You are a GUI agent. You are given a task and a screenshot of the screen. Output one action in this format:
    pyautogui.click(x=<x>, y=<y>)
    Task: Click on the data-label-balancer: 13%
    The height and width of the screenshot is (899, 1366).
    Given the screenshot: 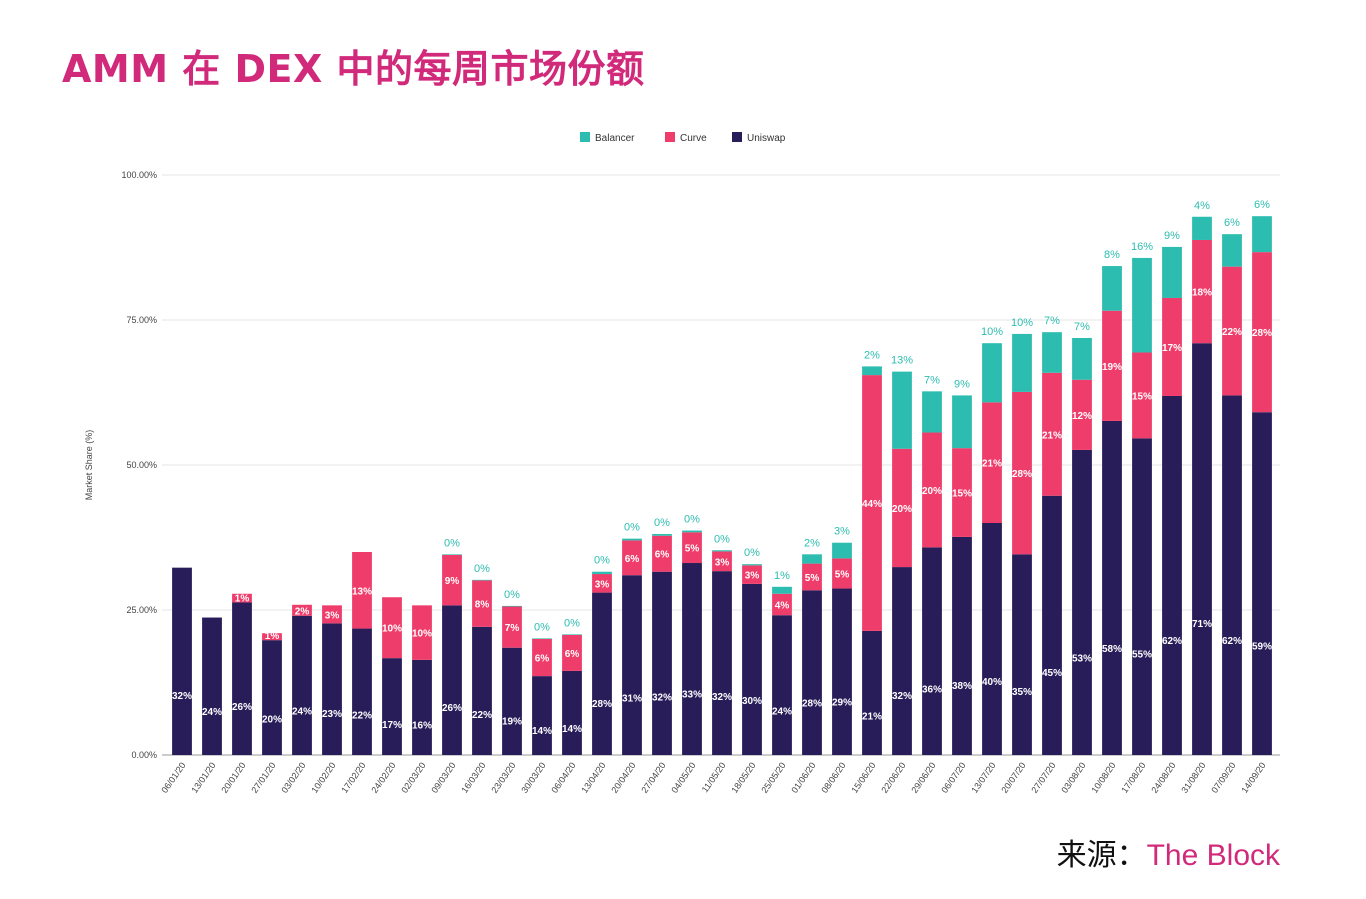 What is the action you would take?
    pyautogui.click(x=902, y=361)
    